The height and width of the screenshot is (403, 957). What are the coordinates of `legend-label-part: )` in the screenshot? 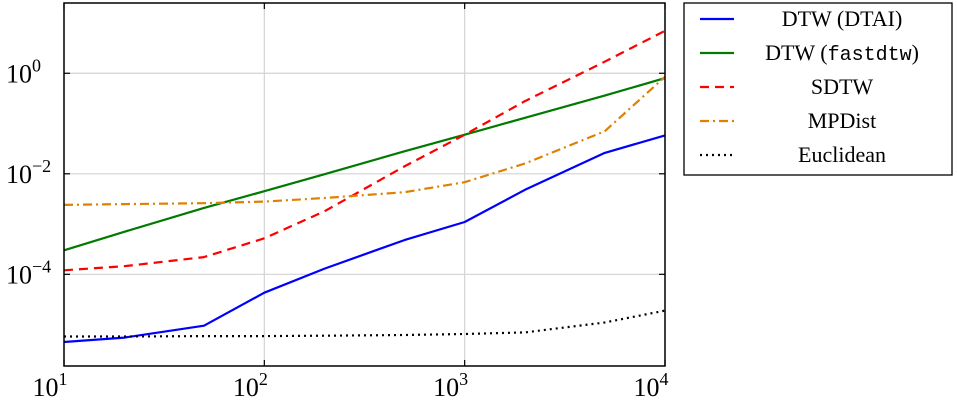 It's located at (915, 52).